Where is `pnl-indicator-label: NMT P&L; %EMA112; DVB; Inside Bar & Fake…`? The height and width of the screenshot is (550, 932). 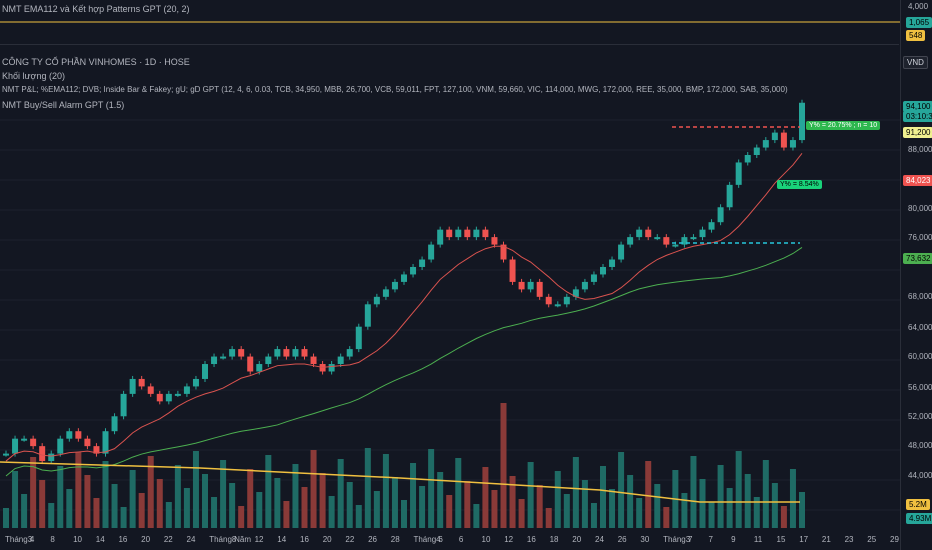
pnl-indicator-label: NMT P&L; %EMA112; DVB; Inside Bar & Fake… is located at coordinates (395, 89).